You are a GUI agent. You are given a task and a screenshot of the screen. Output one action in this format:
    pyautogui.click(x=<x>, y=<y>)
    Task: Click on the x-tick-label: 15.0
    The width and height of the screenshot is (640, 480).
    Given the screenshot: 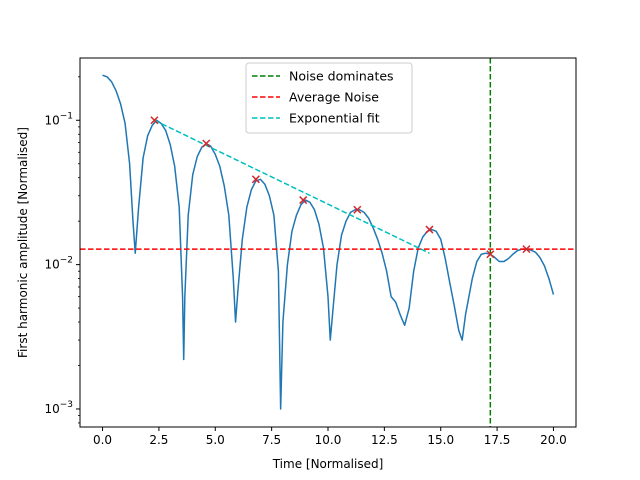 What is the action you would take?
    pyautogui.click(x=440, y=440)
    